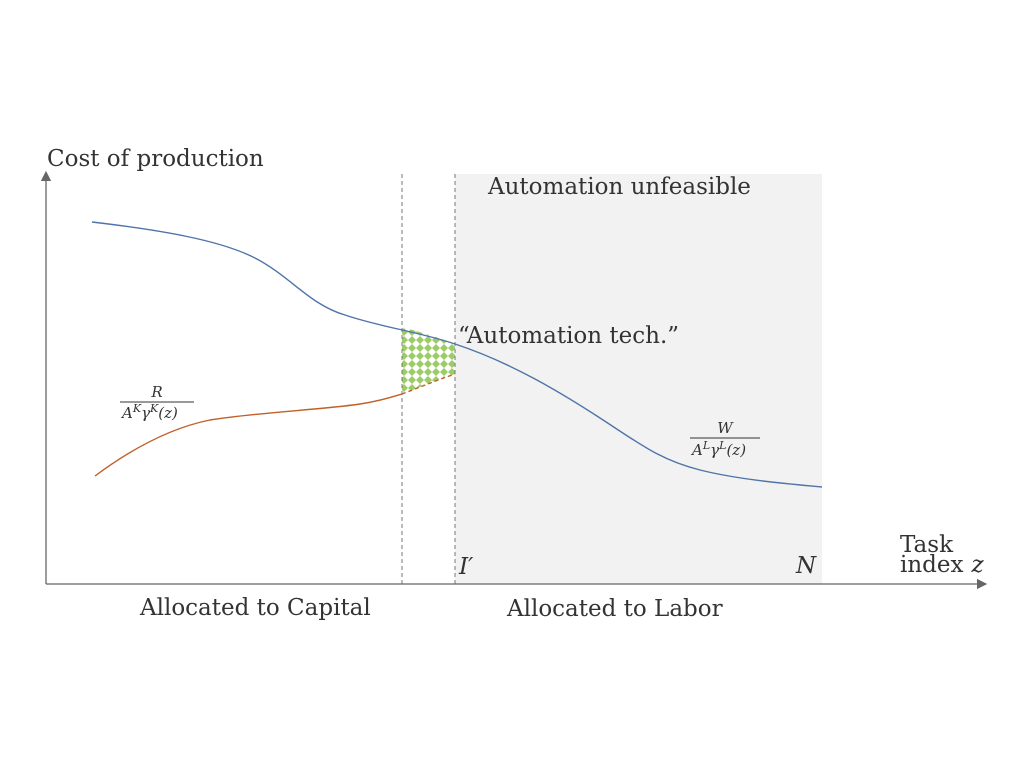 The height and width of the screenshot is (768, 1024). I want to click on labor-denominator: ALγL(z), so click(718, 449).